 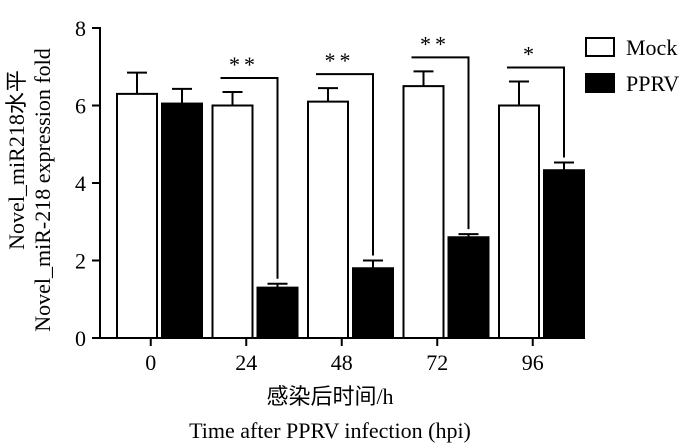 What do you see at coordinates (42, 190) in the screenshot?
I see `y-axis-title-en: Novel_miR-218 expression fold` at bounding box center [42, 190].